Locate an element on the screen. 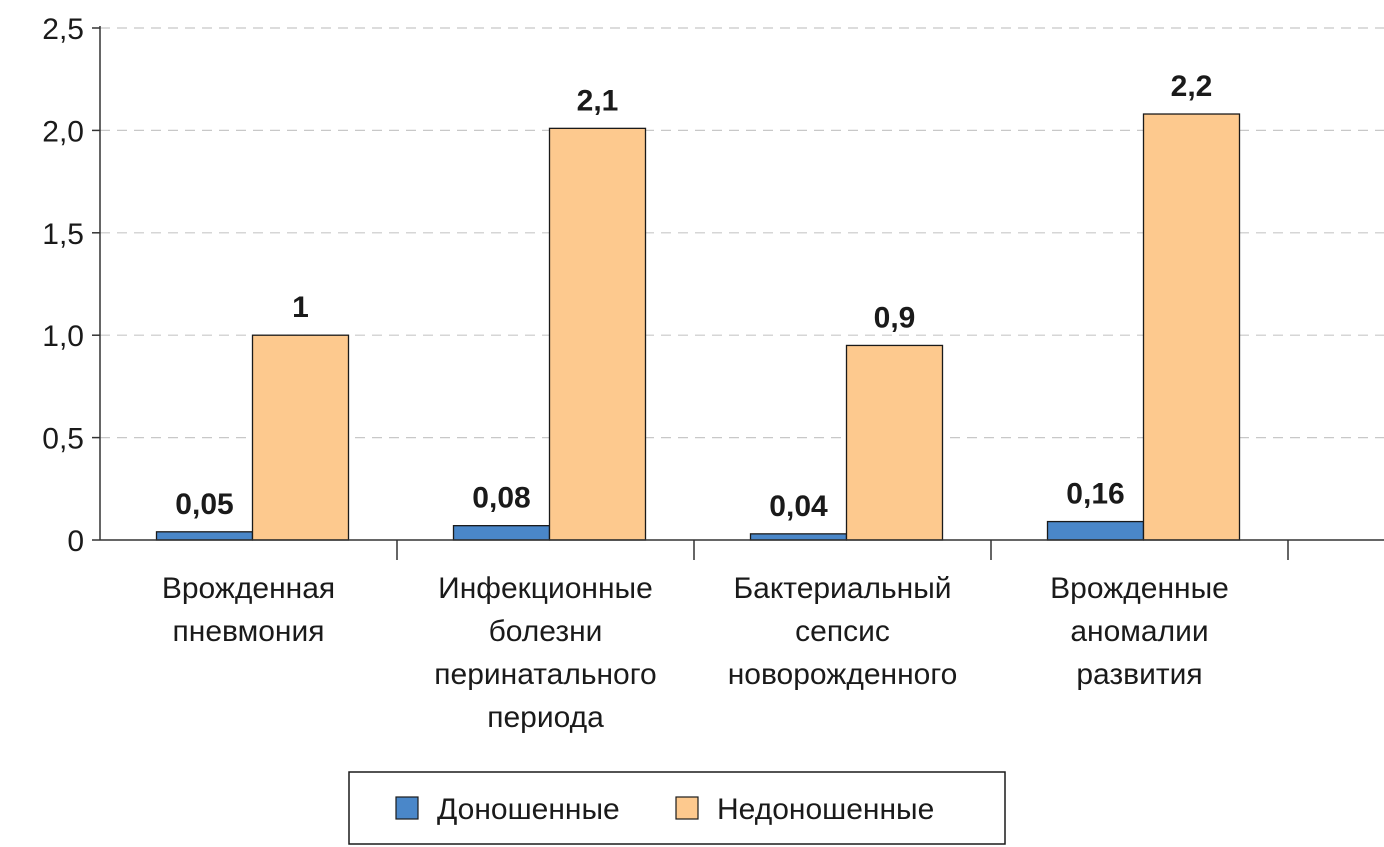 Image resolution: width=1384 pixels, height=847 pixels. y-tick-label: 2,0 is located at coordinates (63, 131).